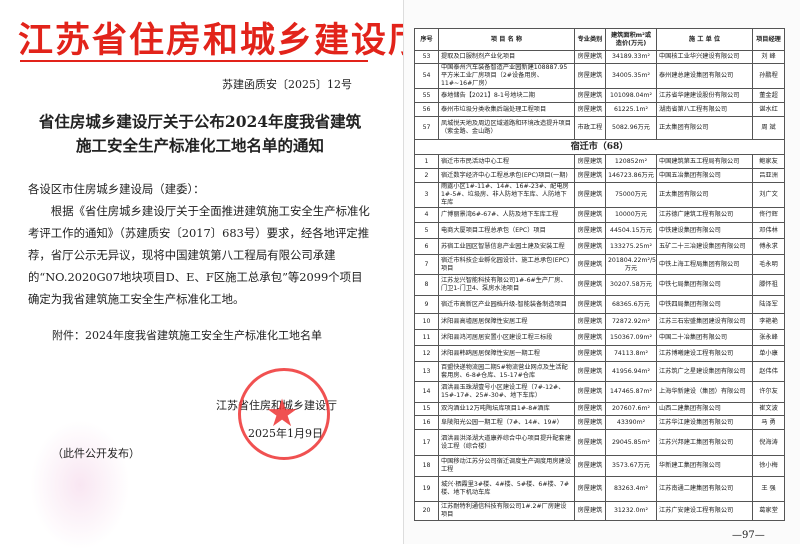  What do you see at coordinates (631, 489) in the screenshot?
I see `area-cell: 83263.4m²` at bounding box center [631, 489].